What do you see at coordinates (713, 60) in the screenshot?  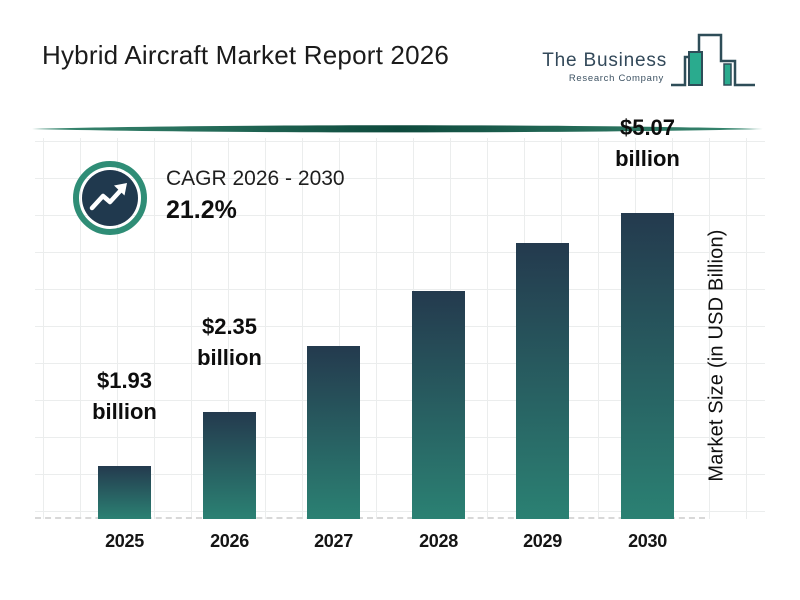 I see `logo-skyline-bars-icon` at bounding box center [713, 60].